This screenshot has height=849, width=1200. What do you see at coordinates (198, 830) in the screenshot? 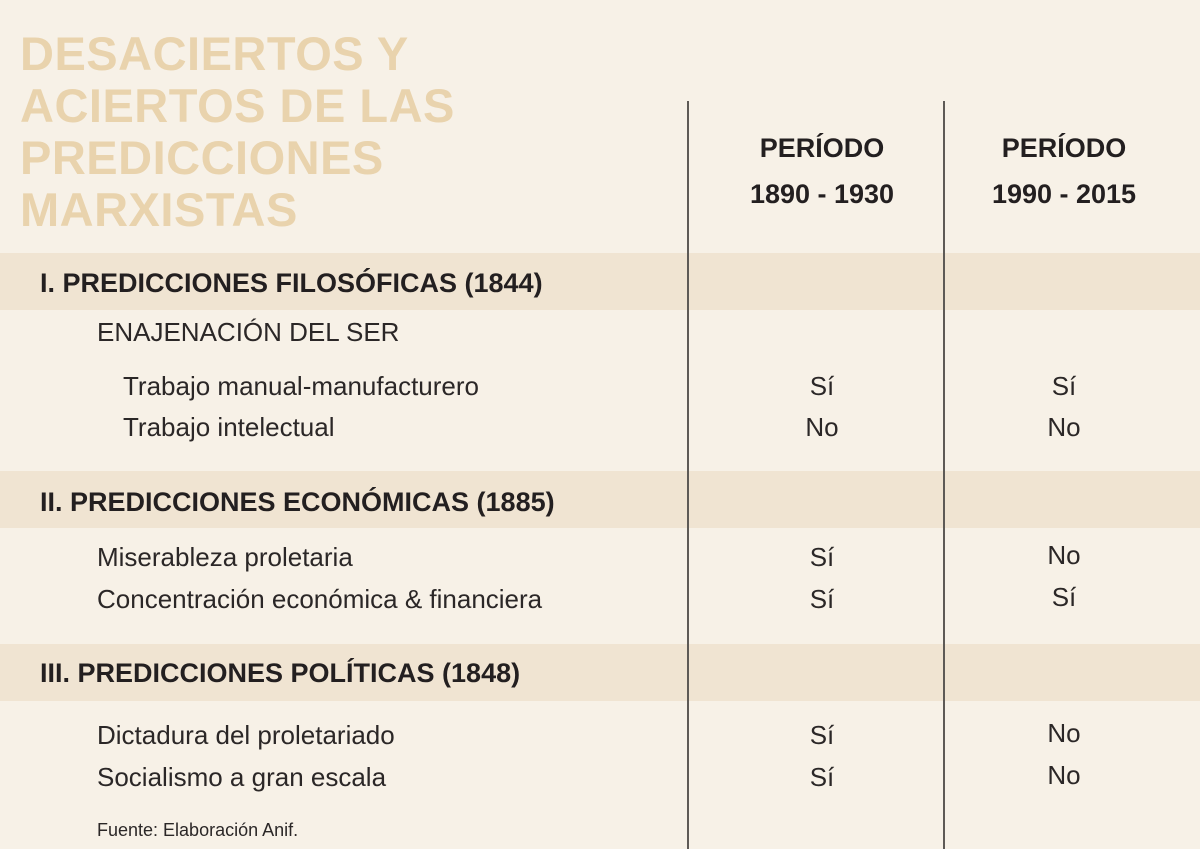
I see `source-note: Fuente: Elaboración Anif.` at bounding box center [198, 830].